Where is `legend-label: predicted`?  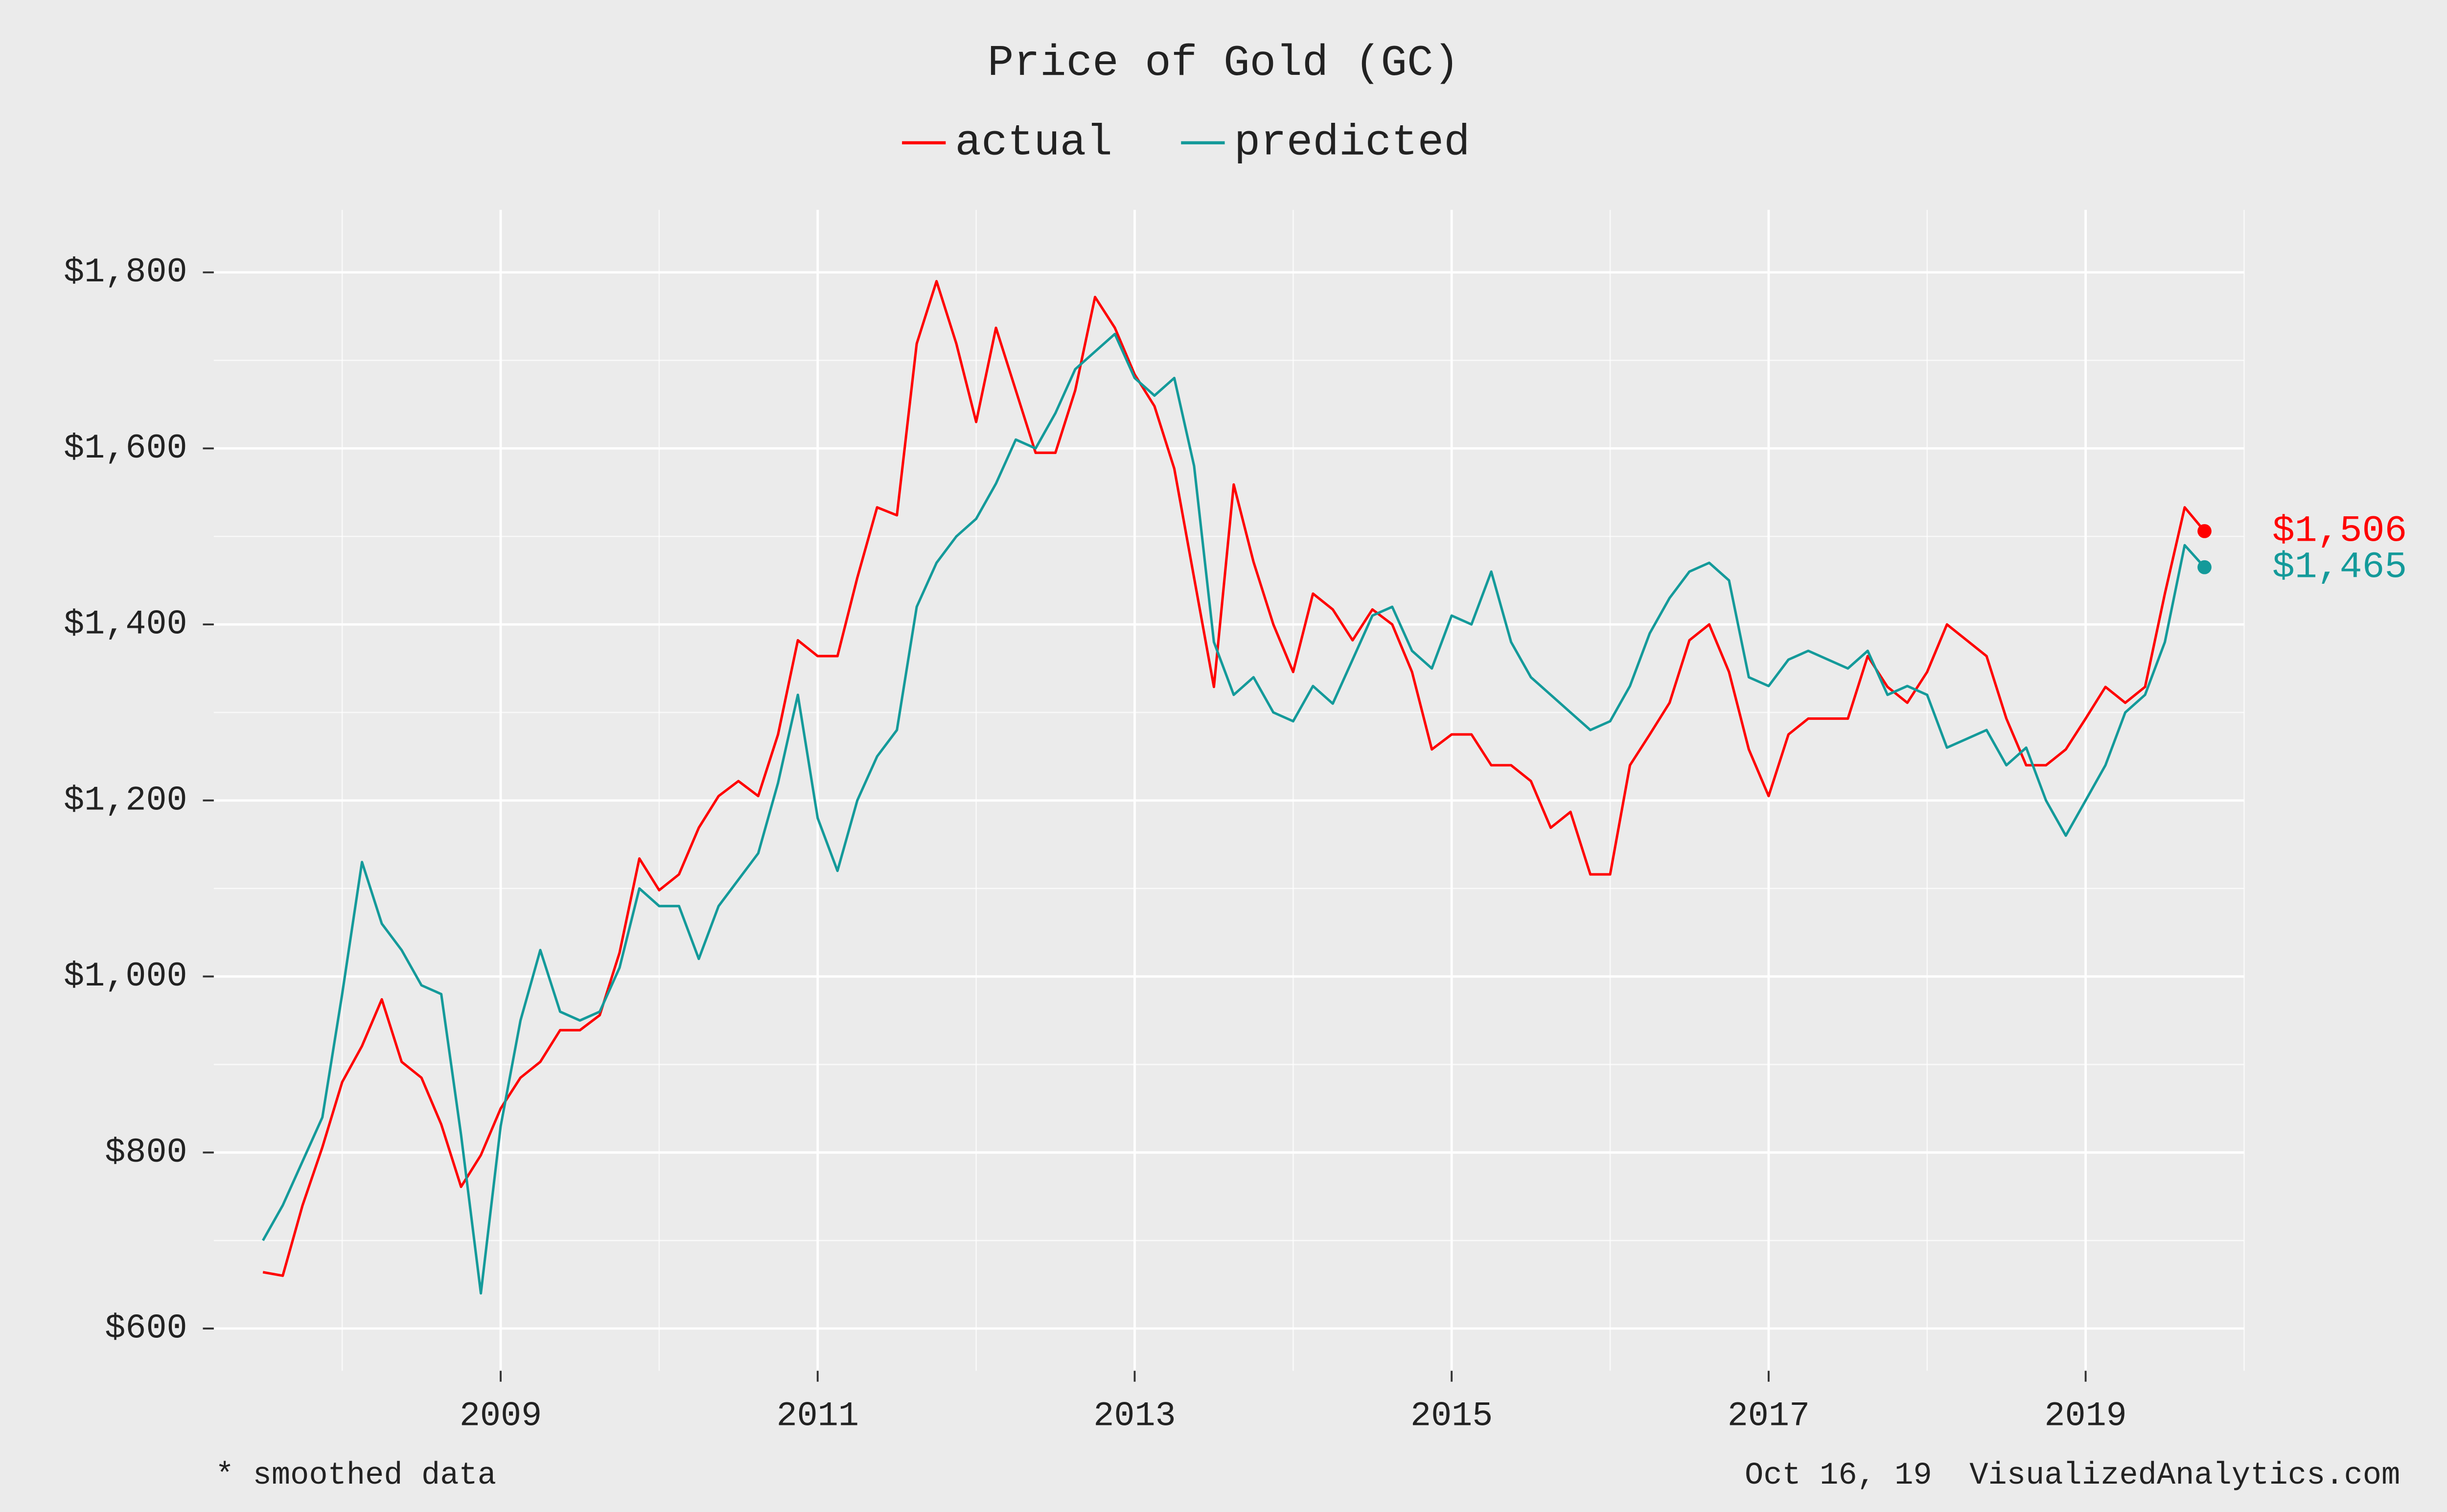
legend-label: predicted is located at coordinates (1352, 142).